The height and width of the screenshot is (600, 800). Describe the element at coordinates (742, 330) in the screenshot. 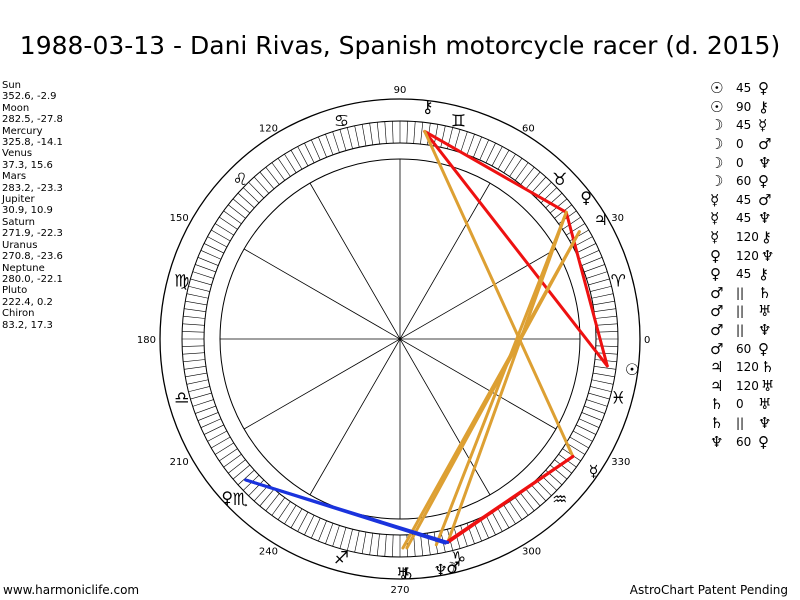

I see `aspect-row: ♂ || ♆` at that location.